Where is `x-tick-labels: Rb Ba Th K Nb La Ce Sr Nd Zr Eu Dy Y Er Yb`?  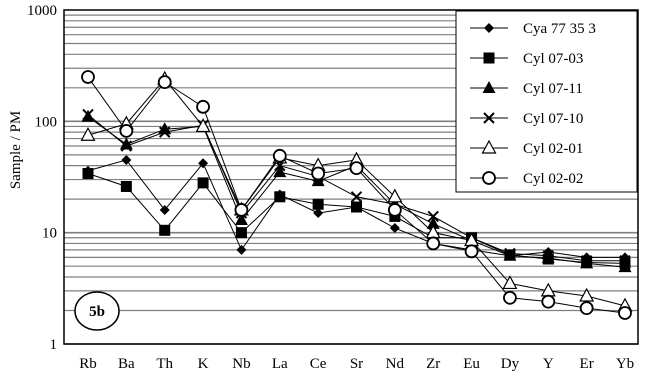
x-tick-labels: Rb Ba Th K Nb La Ce Sr Nd Zr Eu Dy Y Er Yb is located at coordinates (356, 364).